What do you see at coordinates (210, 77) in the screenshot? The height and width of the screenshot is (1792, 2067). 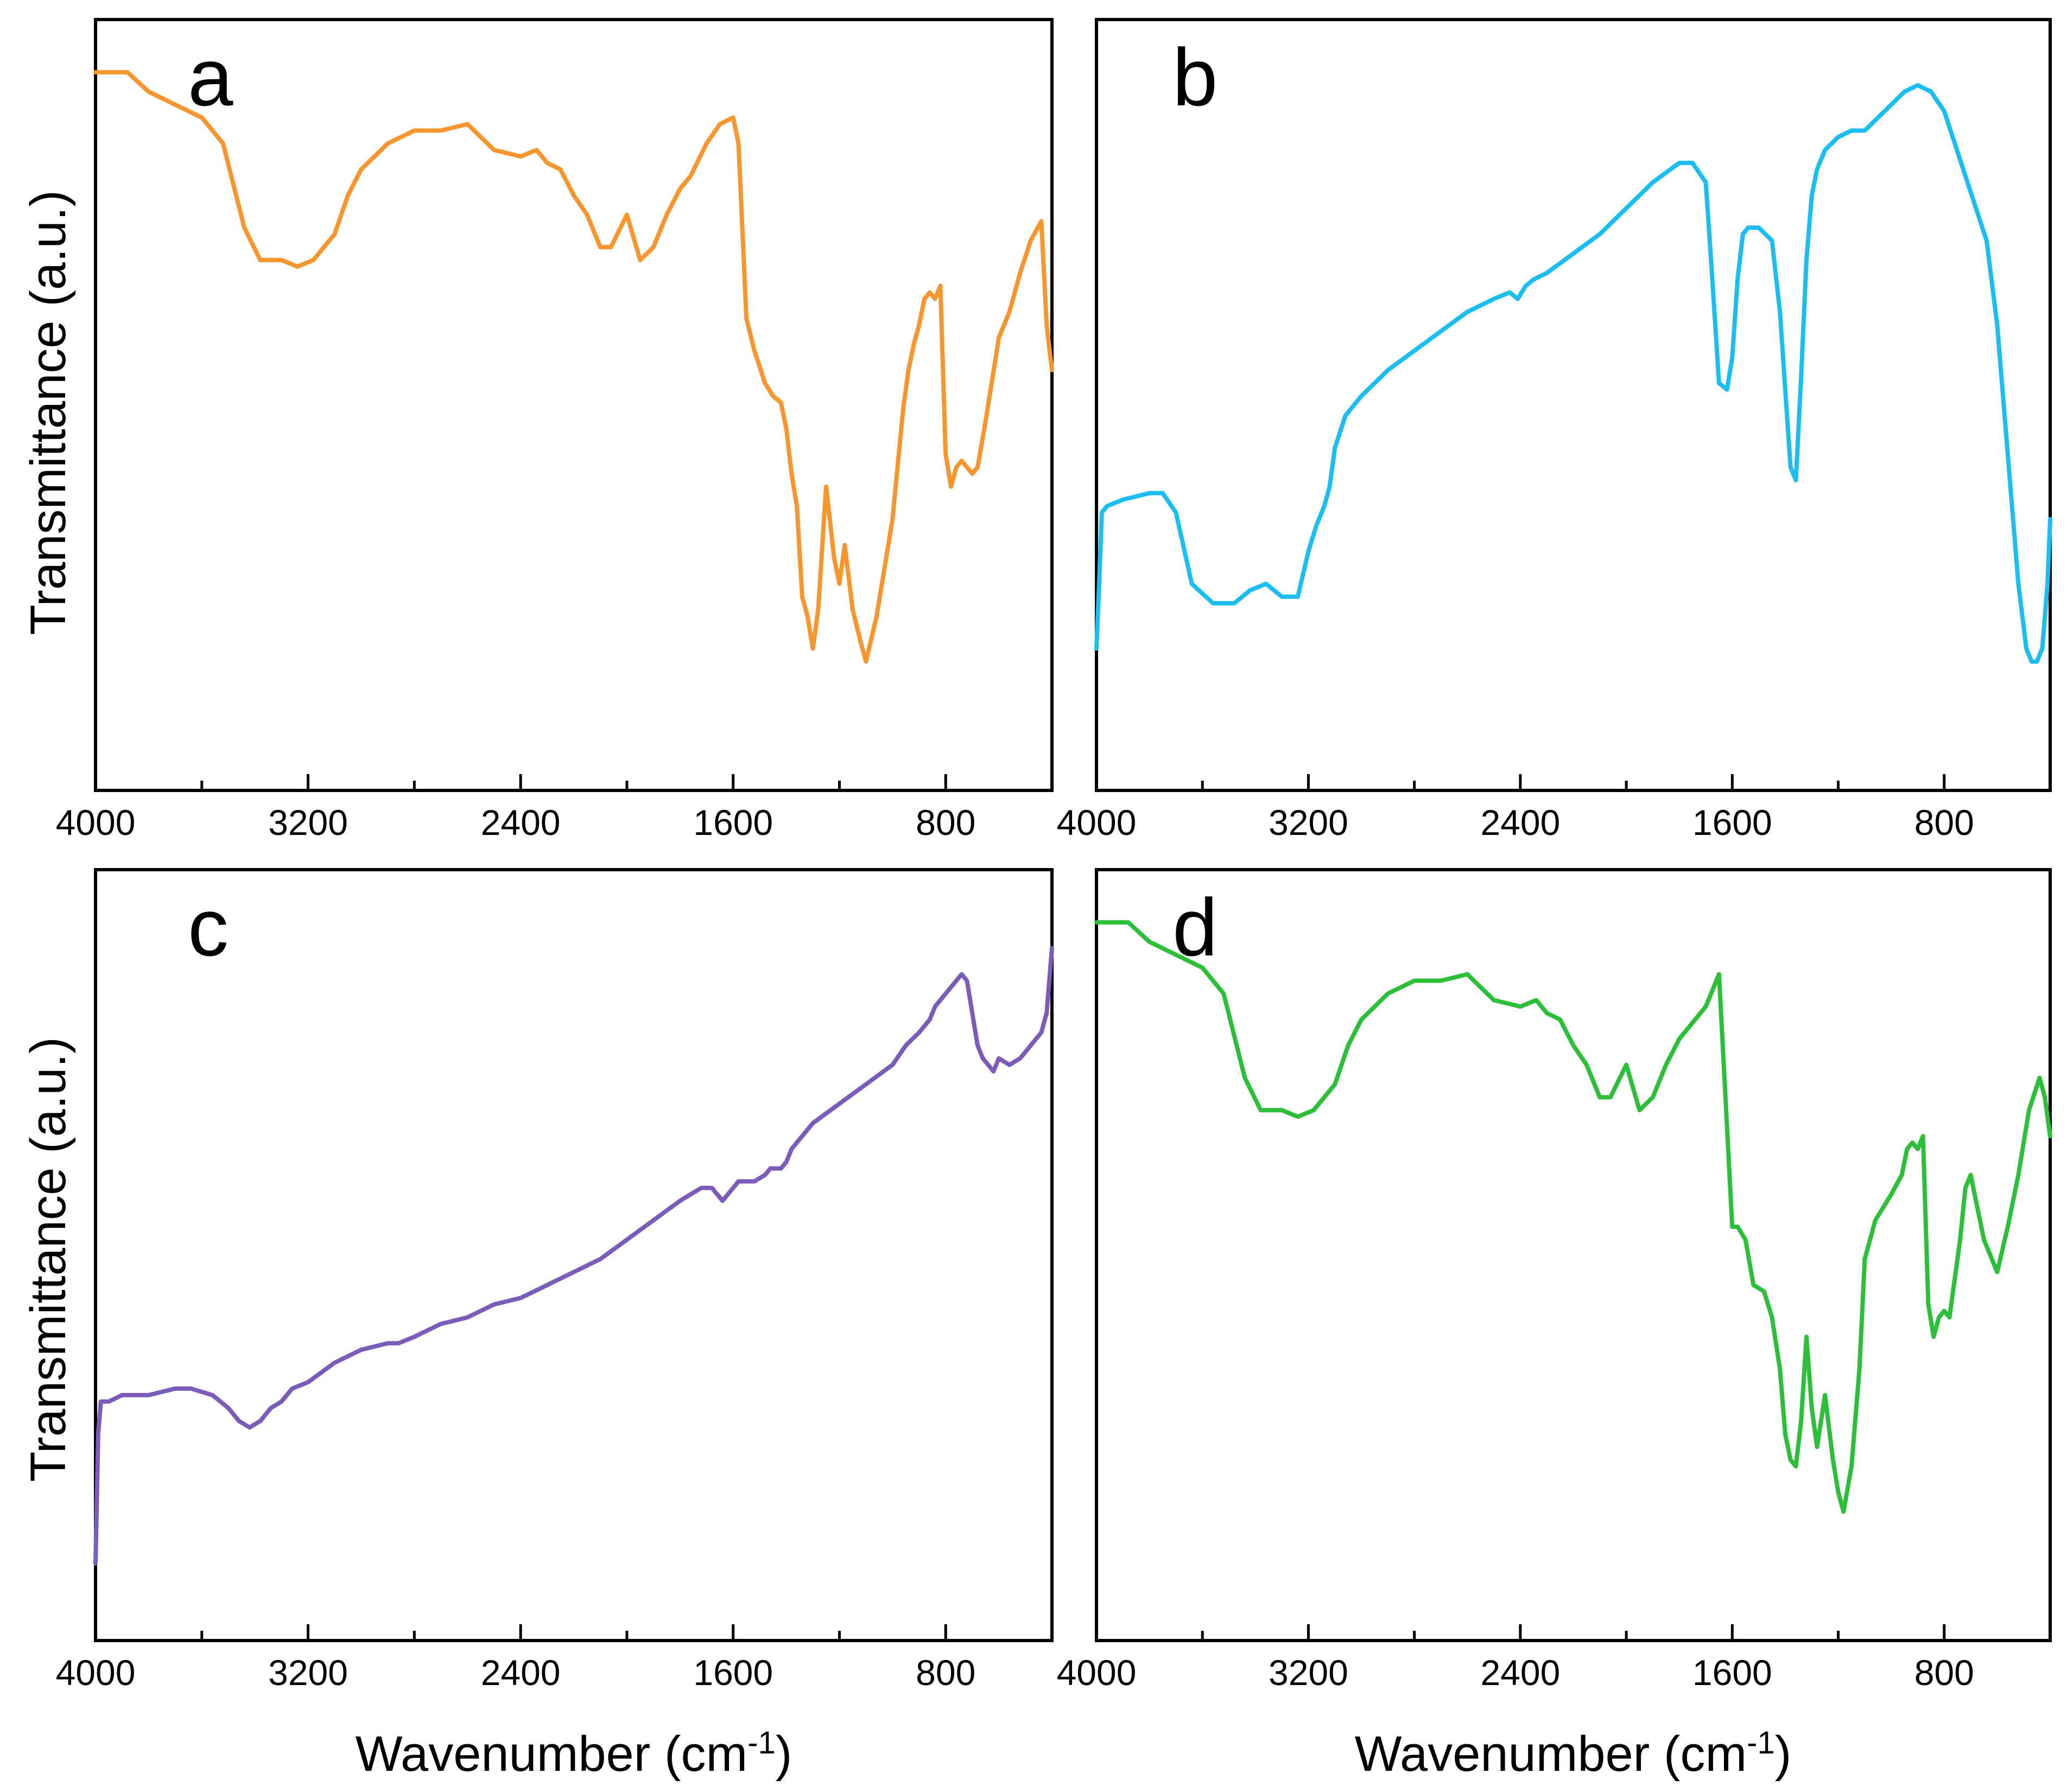 I see `panel-a-label: a` at bounding box center [210, 77].